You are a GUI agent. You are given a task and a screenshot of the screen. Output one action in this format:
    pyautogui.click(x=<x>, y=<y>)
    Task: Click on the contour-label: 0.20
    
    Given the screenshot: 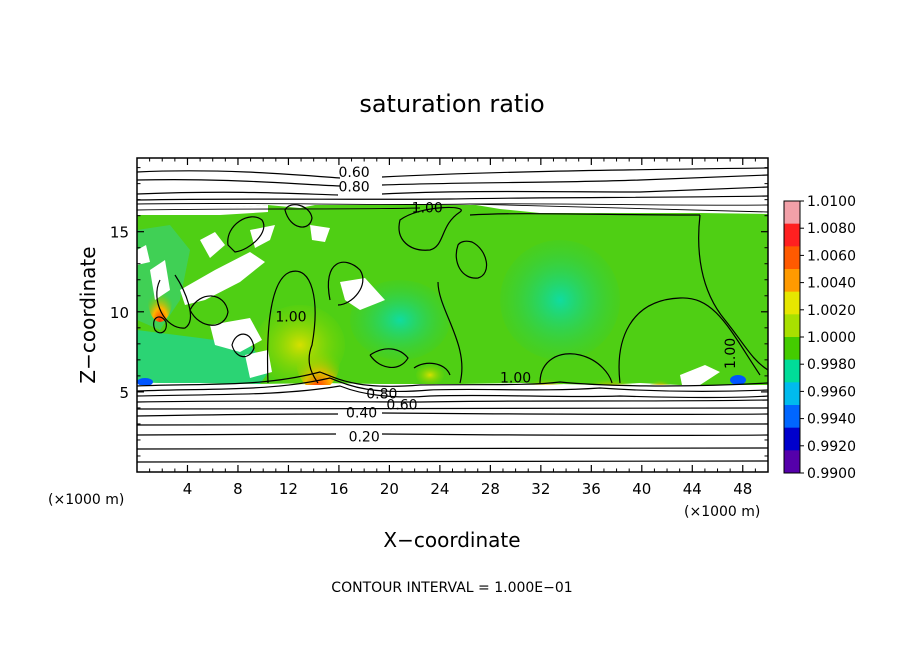 What is the action you would take?
    pyautogui.click(x=364, y=438)
    